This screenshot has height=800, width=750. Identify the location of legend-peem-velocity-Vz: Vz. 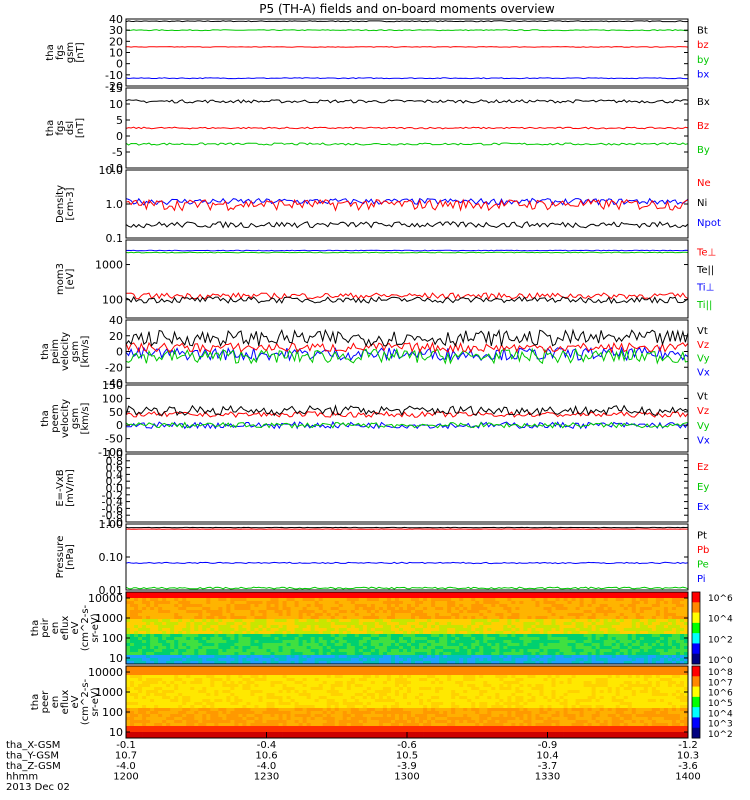
(703, 411).